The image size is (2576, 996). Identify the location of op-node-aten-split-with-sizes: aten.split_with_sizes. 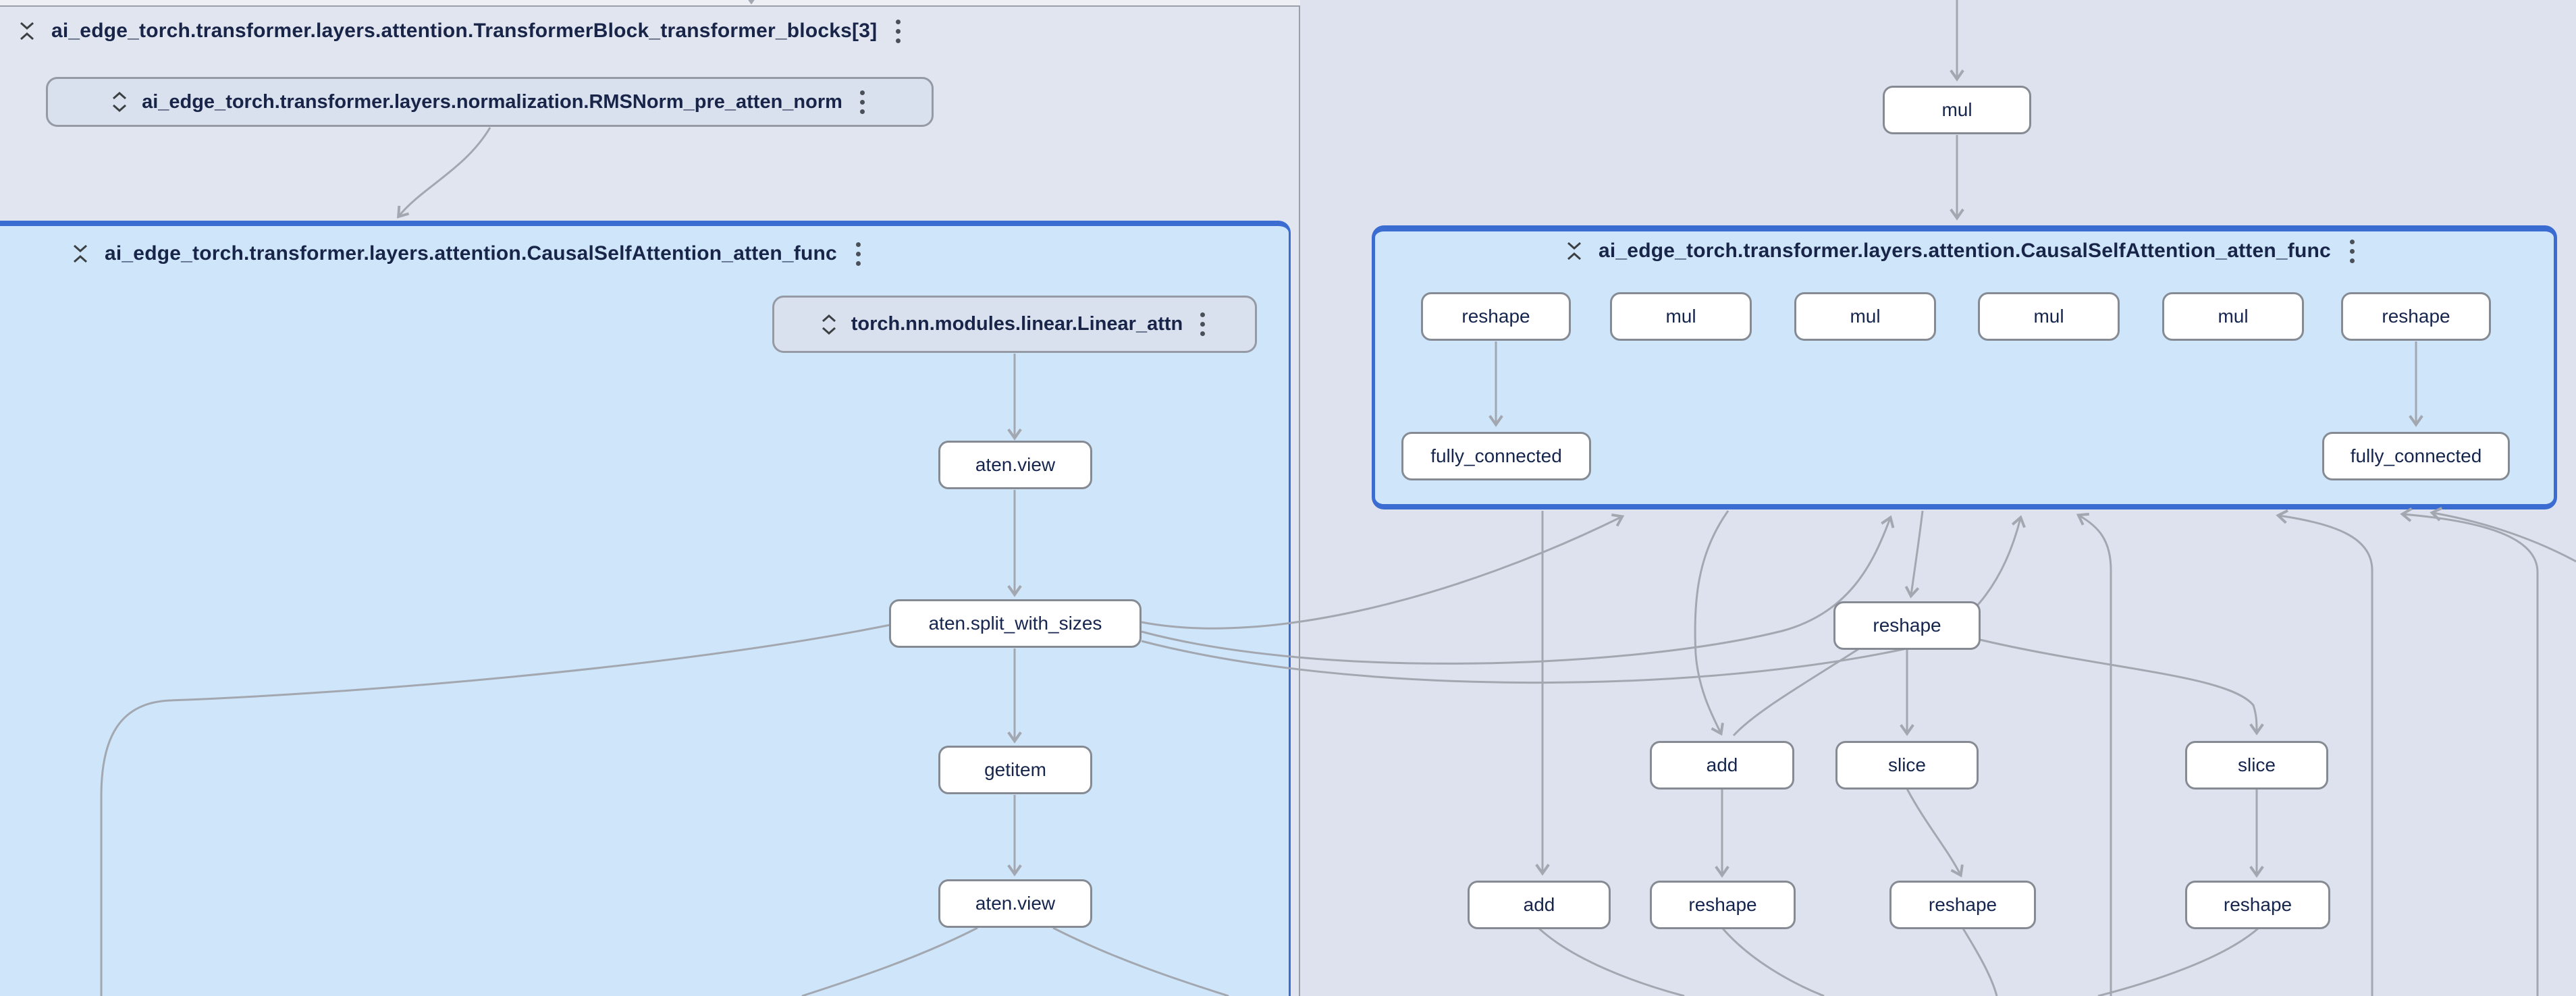
(1015, 623).